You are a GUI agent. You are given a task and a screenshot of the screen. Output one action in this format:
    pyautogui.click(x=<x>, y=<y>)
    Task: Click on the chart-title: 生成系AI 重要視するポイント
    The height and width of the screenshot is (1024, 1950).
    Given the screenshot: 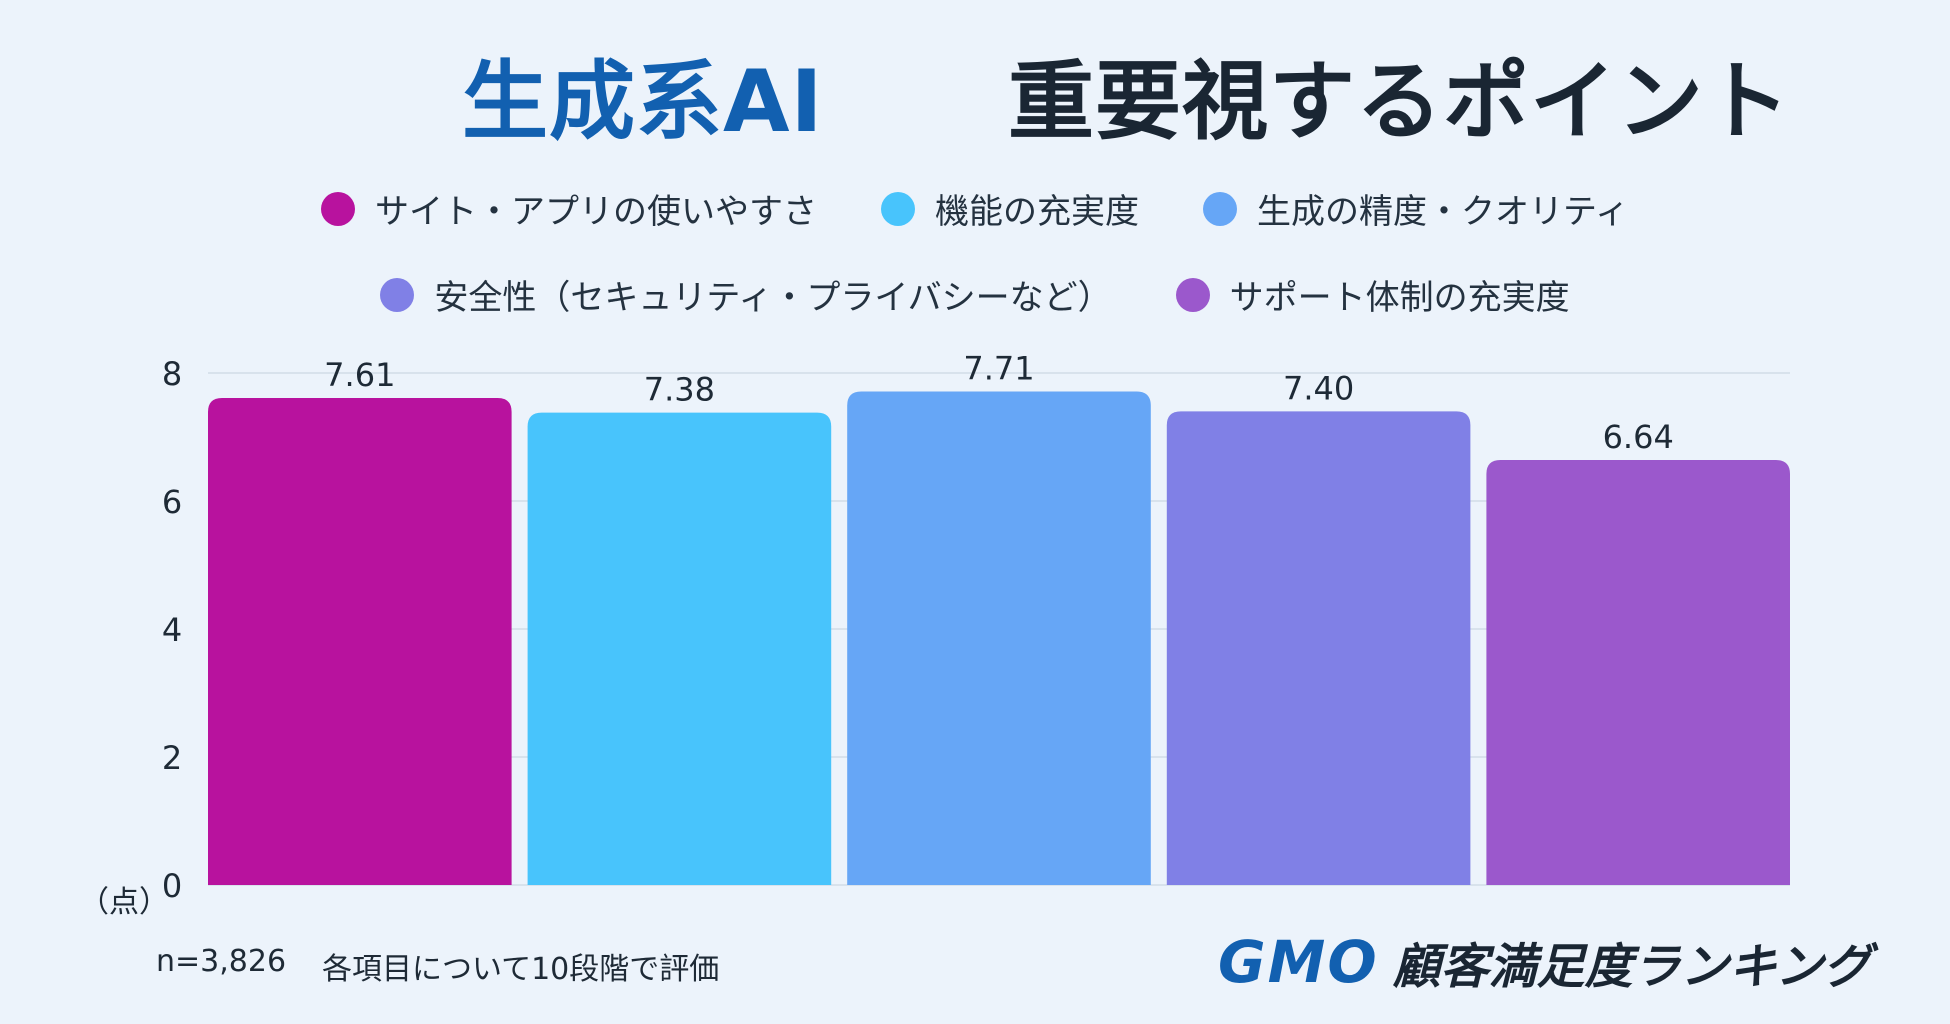 What is the action you would take?
    pyautogui.click(x=975, y=112)
    